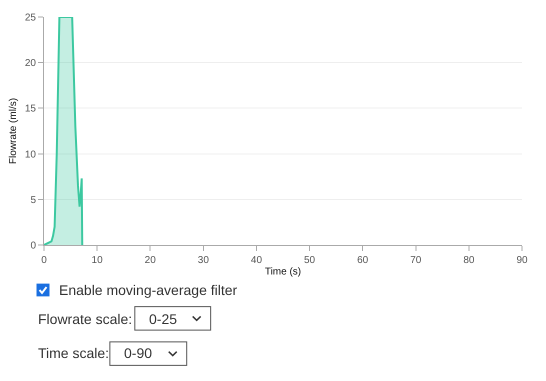 The width and height of the screenshot is (546, 381). Describe the element at coordinates (13, 131) in the screenshot. I see `y-axis-title: Flowrate (ml/s)` at that location.